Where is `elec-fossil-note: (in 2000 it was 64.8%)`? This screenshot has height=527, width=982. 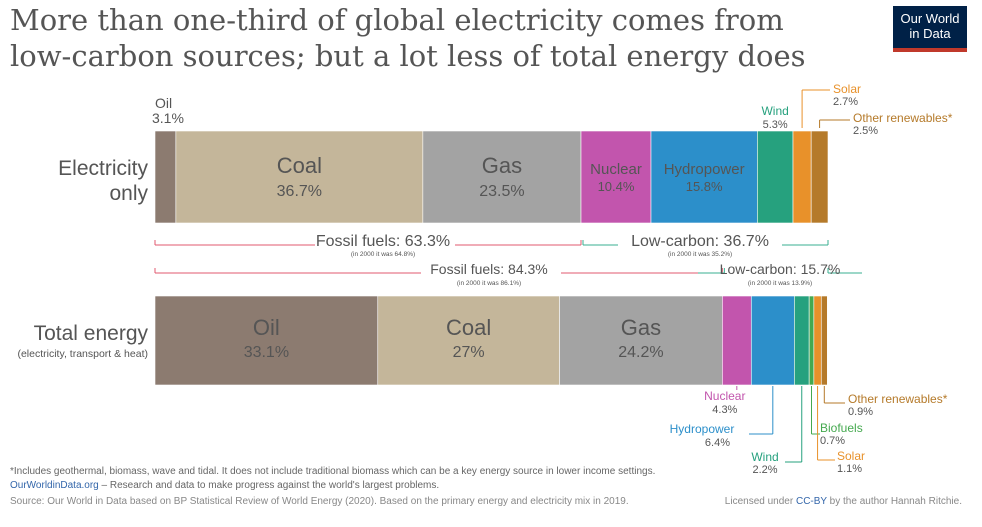 elec-fossil-note: (in 2000 it was 64.8%) is located at coordinates (383, 254).